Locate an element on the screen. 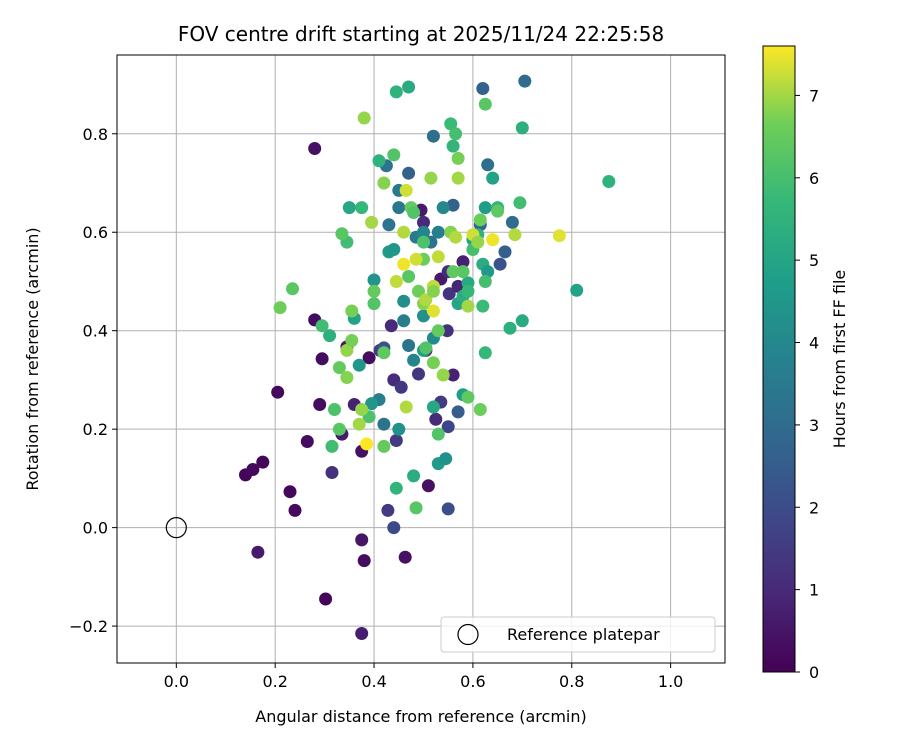 Image resolution: width=900 pixels, height=754 pixels. y-tick-label: 0.6 is located at coordinates (95, 232).